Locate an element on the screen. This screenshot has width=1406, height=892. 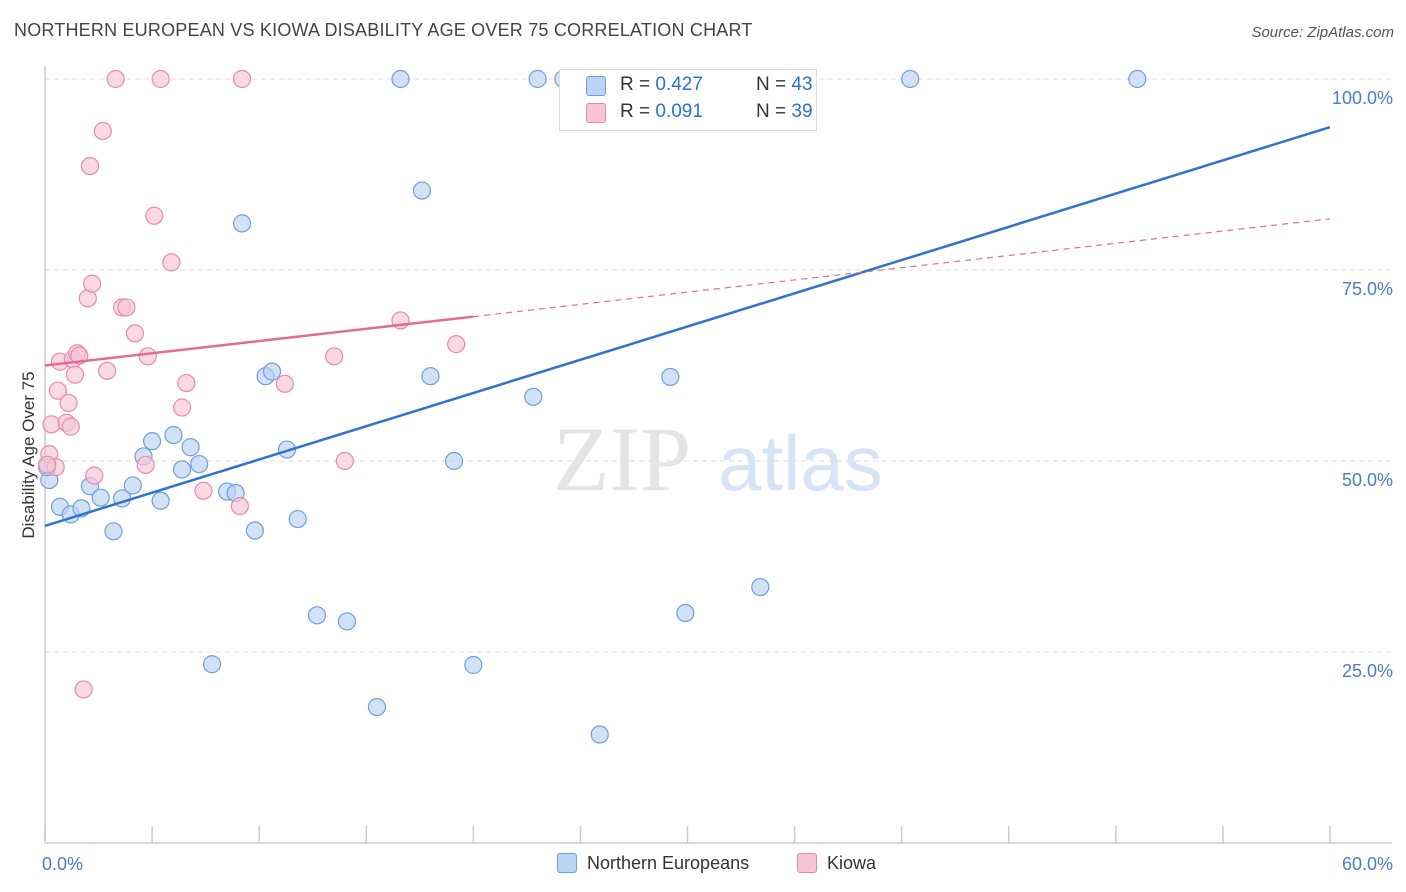
legend-n-text: N = 43 is located at coordinates (784, 84).